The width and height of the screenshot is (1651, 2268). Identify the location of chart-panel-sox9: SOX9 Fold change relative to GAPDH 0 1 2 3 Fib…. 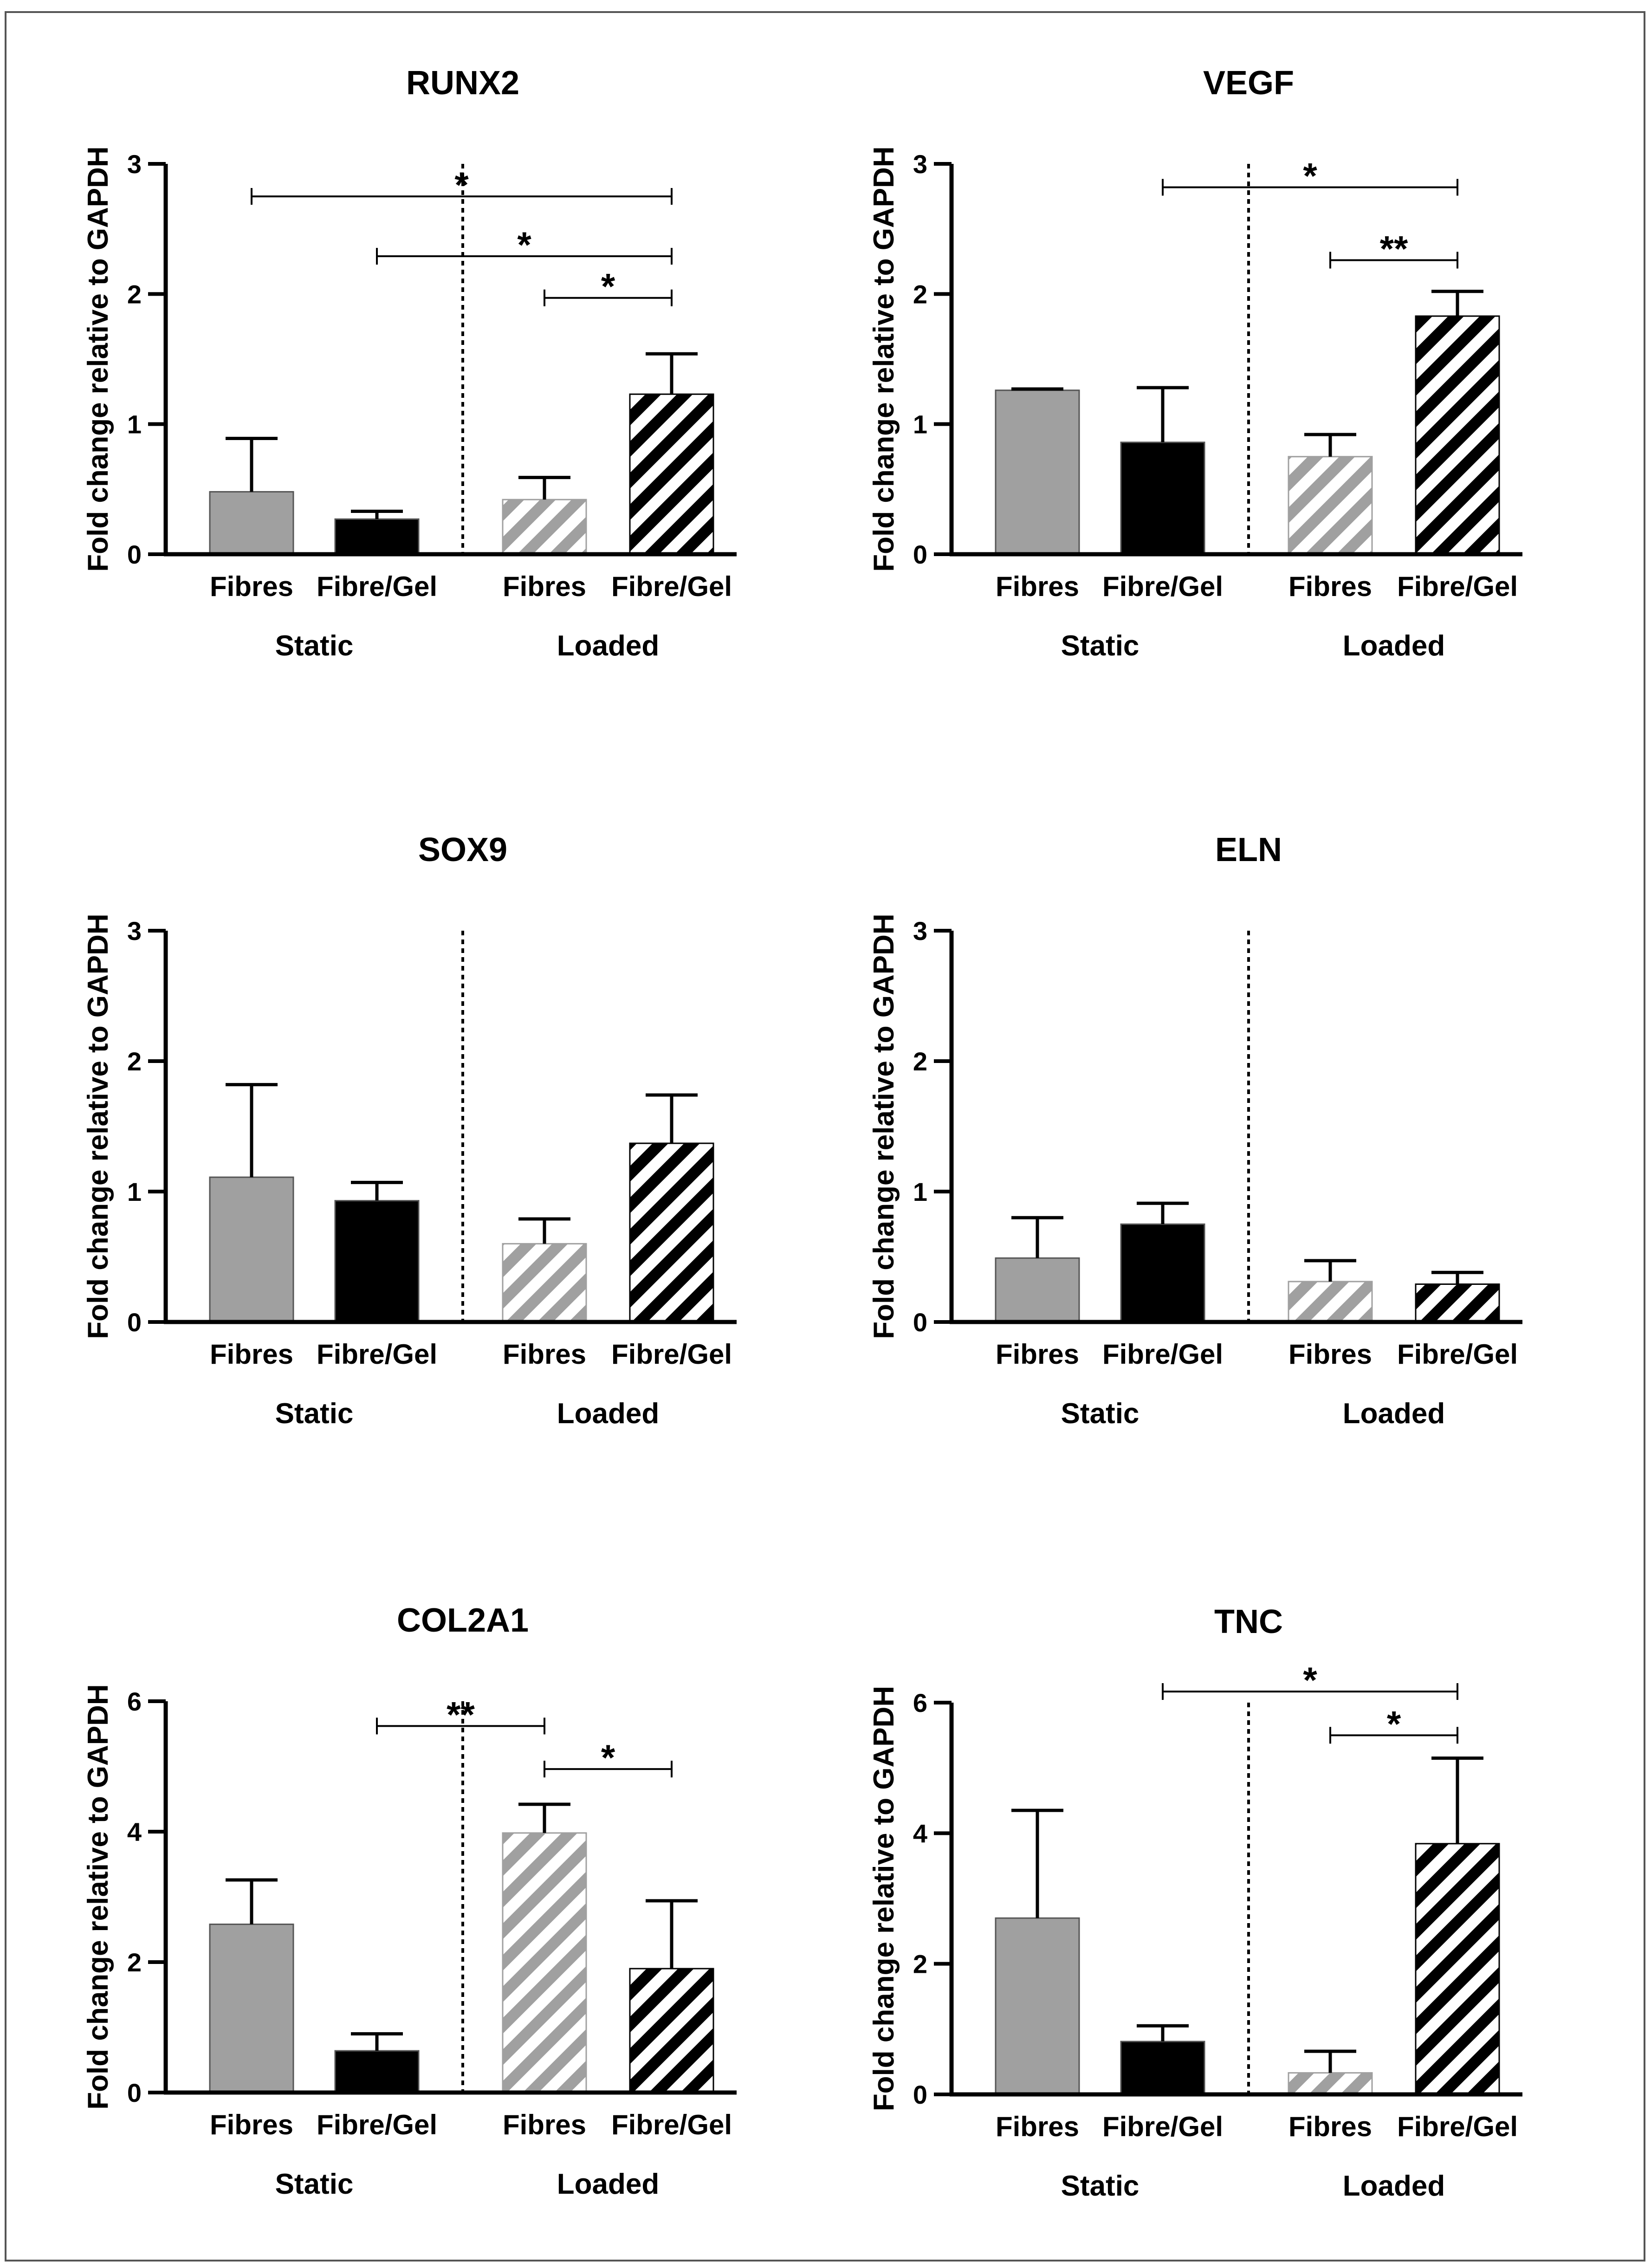
(409, 1130).